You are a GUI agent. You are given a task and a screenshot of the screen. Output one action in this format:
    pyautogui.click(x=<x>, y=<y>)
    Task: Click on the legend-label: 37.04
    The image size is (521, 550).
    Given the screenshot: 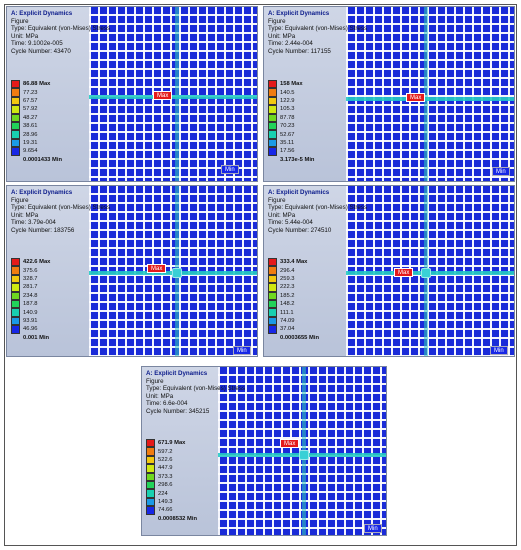 What is the action you would take?
    pyautogui.click(x=287, y=329)
    